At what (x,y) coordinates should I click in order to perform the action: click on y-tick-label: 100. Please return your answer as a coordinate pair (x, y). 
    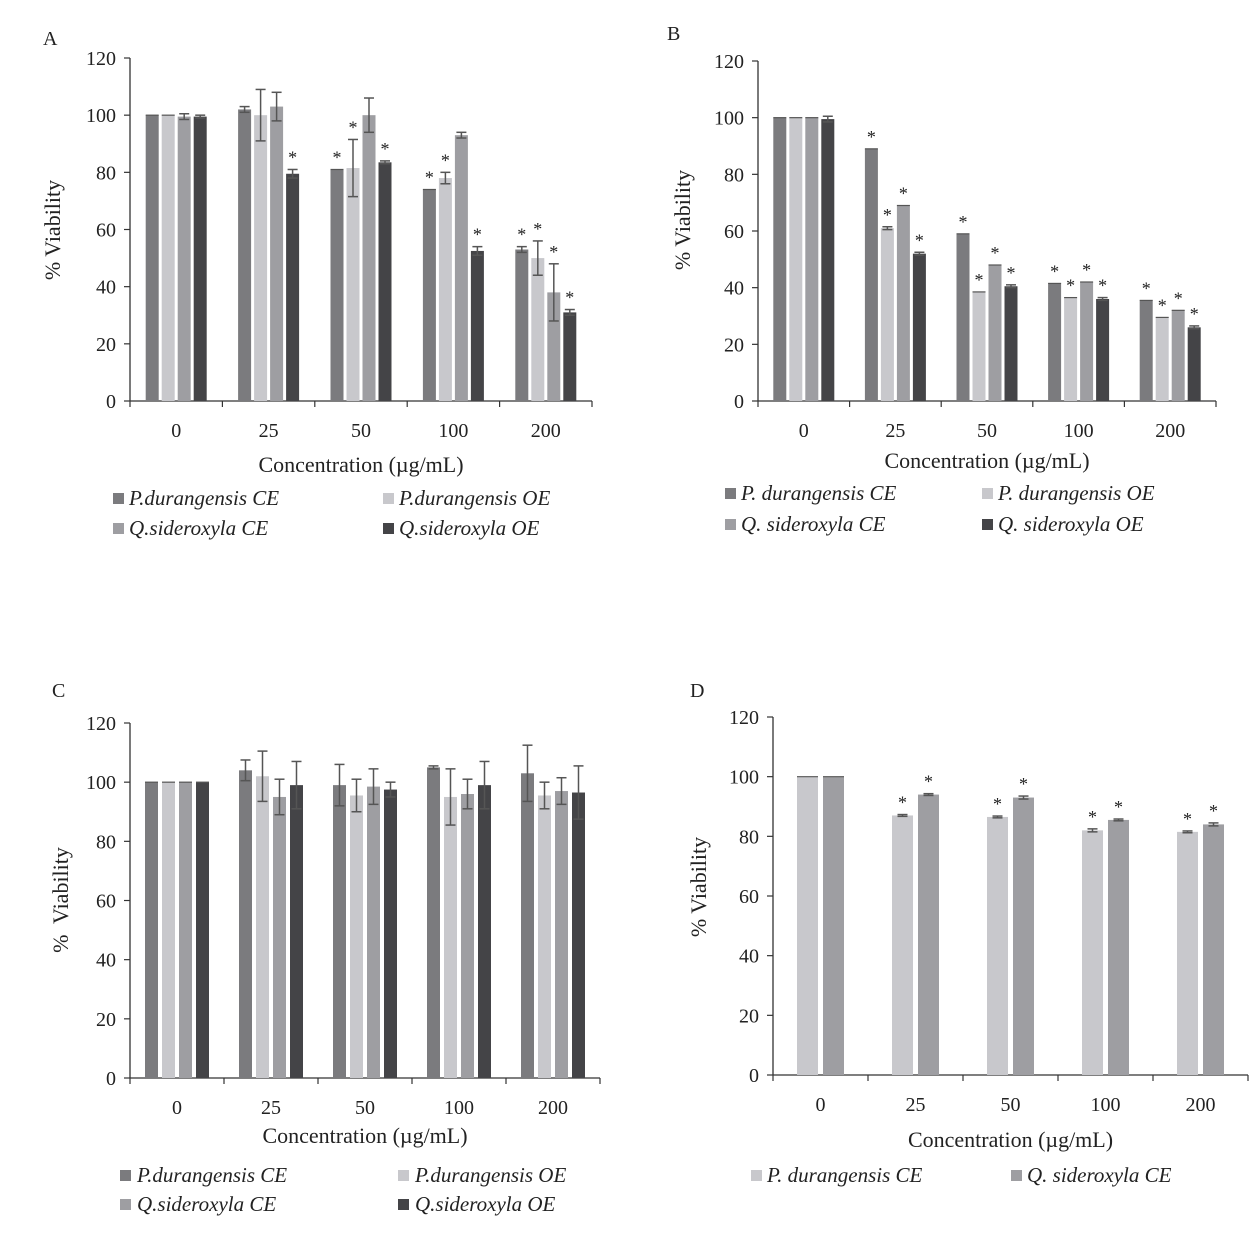
    Looking at the image, I should click on (744, 778).